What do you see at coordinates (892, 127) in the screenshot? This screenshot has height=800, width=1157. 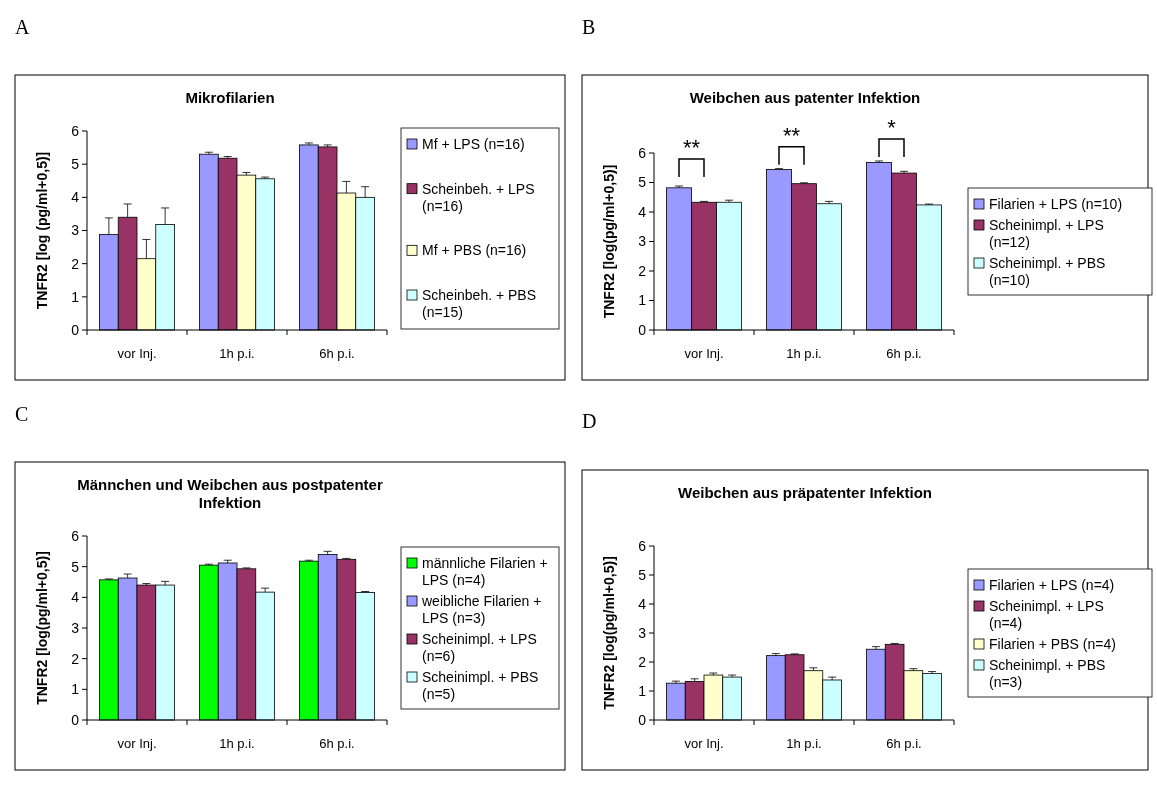 I see `annotation: *` at bounding box center [892, 127].